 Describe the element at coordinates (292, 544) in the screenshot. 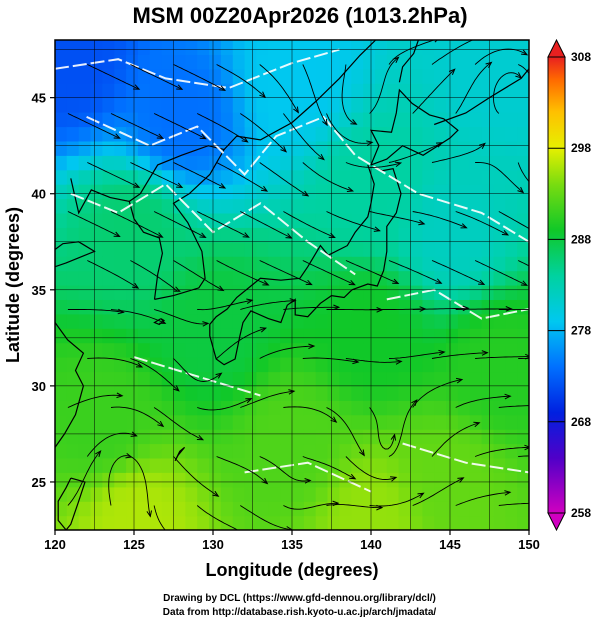

I see `x-tick-label: 135` at that location.